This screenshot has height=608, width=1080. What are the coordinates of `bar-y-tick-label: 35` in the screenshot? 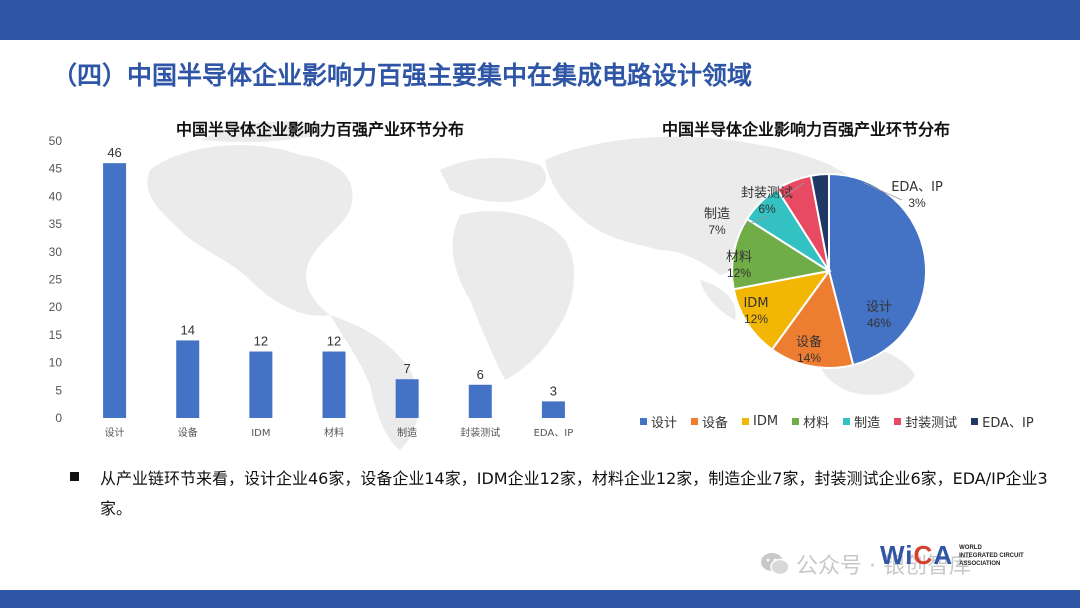 It's located at (56, 224).